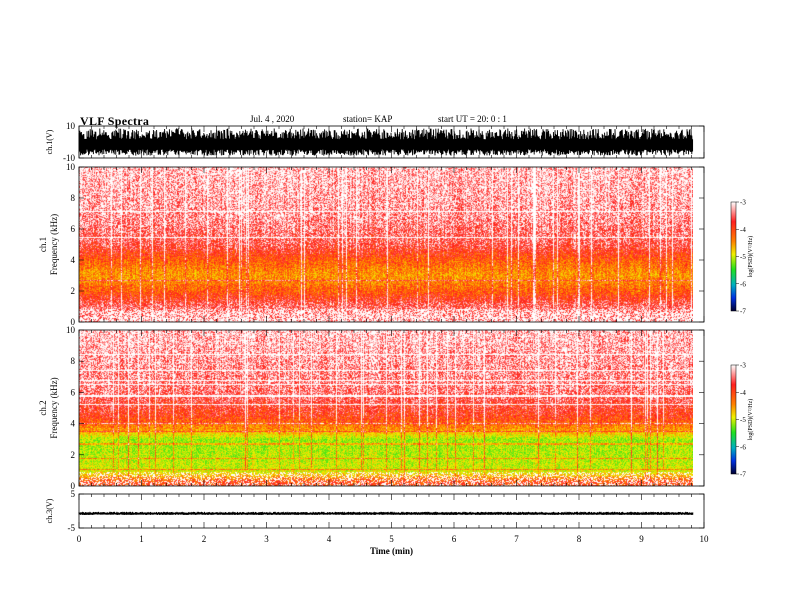 The image size is (792, 612). What do you see at coordinates (141, 539) in the screenshot?
I see `x-tick-label: 1` at bounding box center [141, 539].